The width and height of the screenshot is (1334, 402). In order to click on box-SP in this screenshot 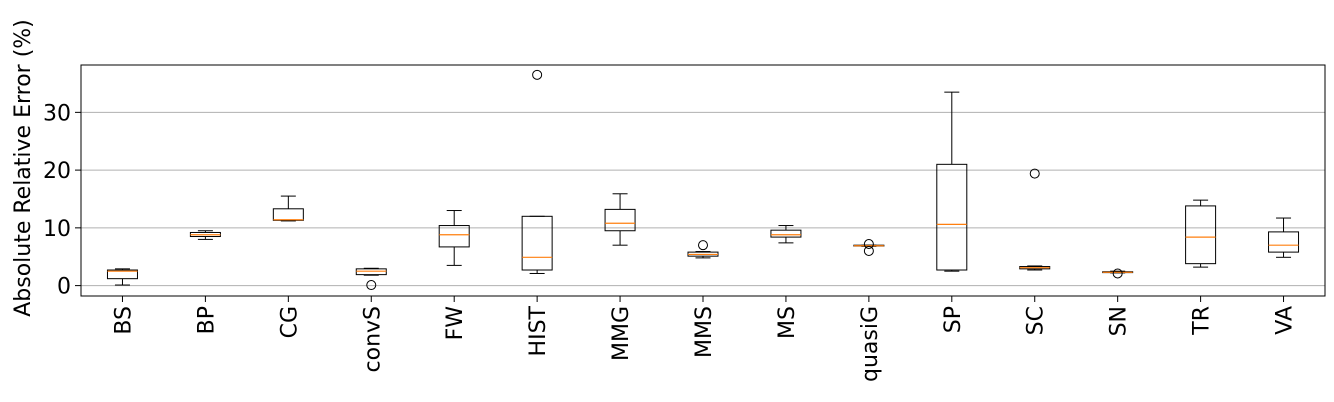, I will do `click(952, 181)`.